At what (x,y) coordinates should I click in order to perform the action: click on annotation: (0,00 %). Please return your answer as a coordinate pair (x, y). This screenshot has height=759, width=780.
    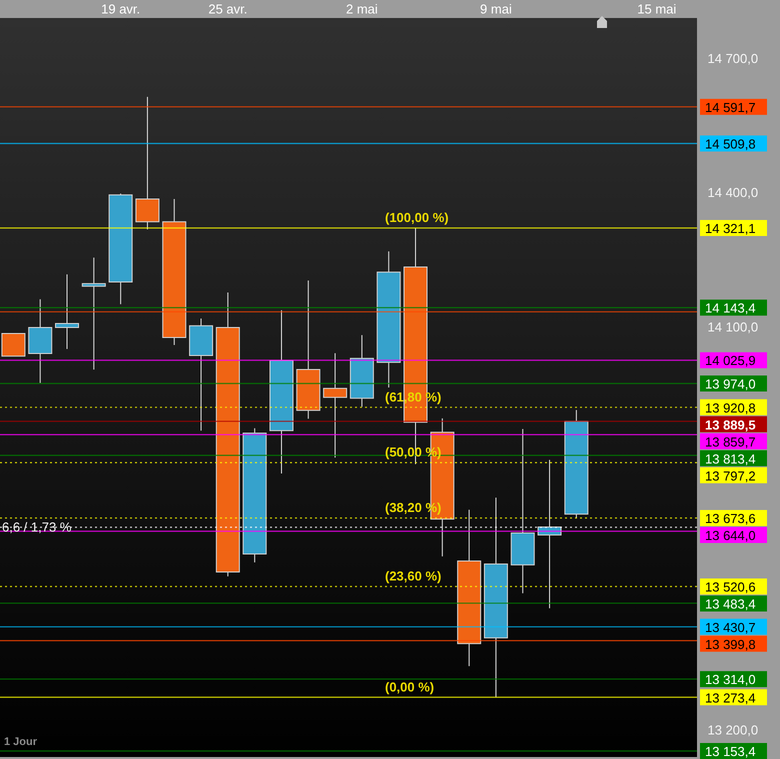
    Looking at the image, I should click on (409, 686).